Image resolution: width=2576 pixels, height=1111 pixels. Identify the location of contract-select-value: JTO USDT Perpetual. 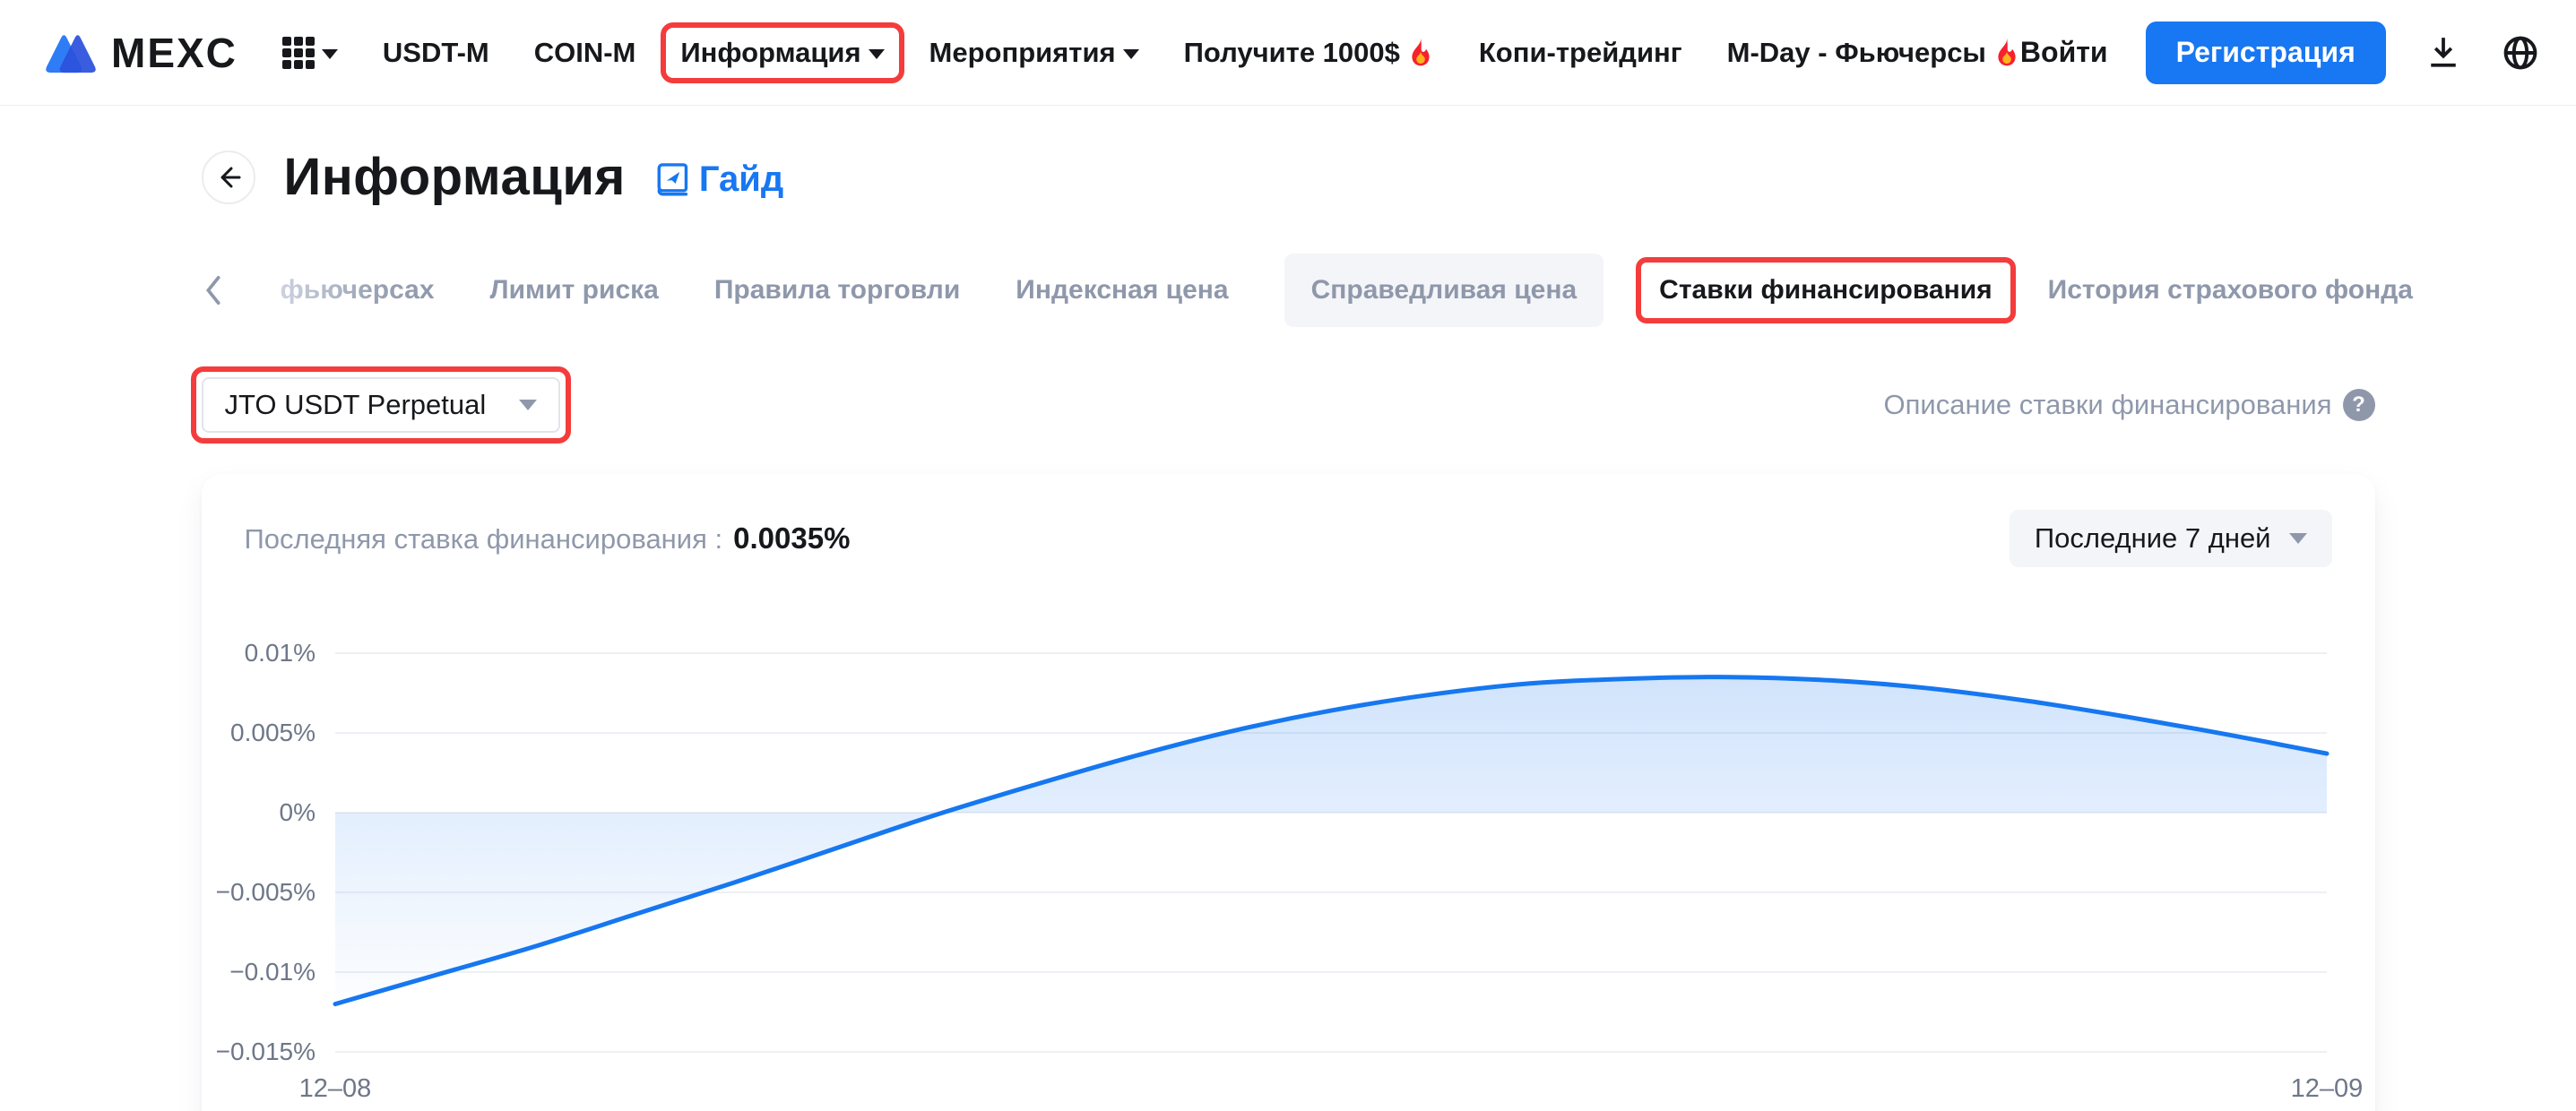
(355, 404).